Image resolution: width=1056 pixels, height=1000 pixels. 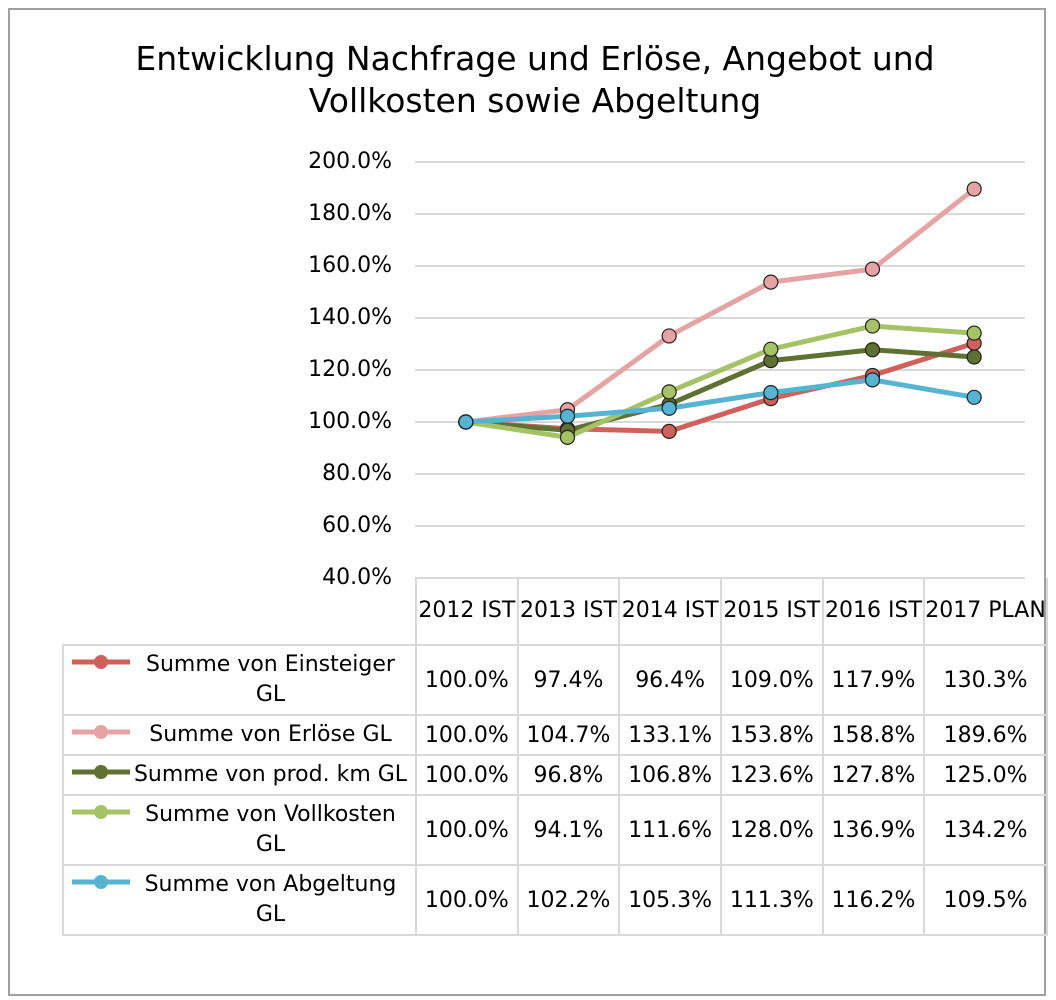 I want to click on y-tick-label: 160.0%, so click(x=350, y=265).